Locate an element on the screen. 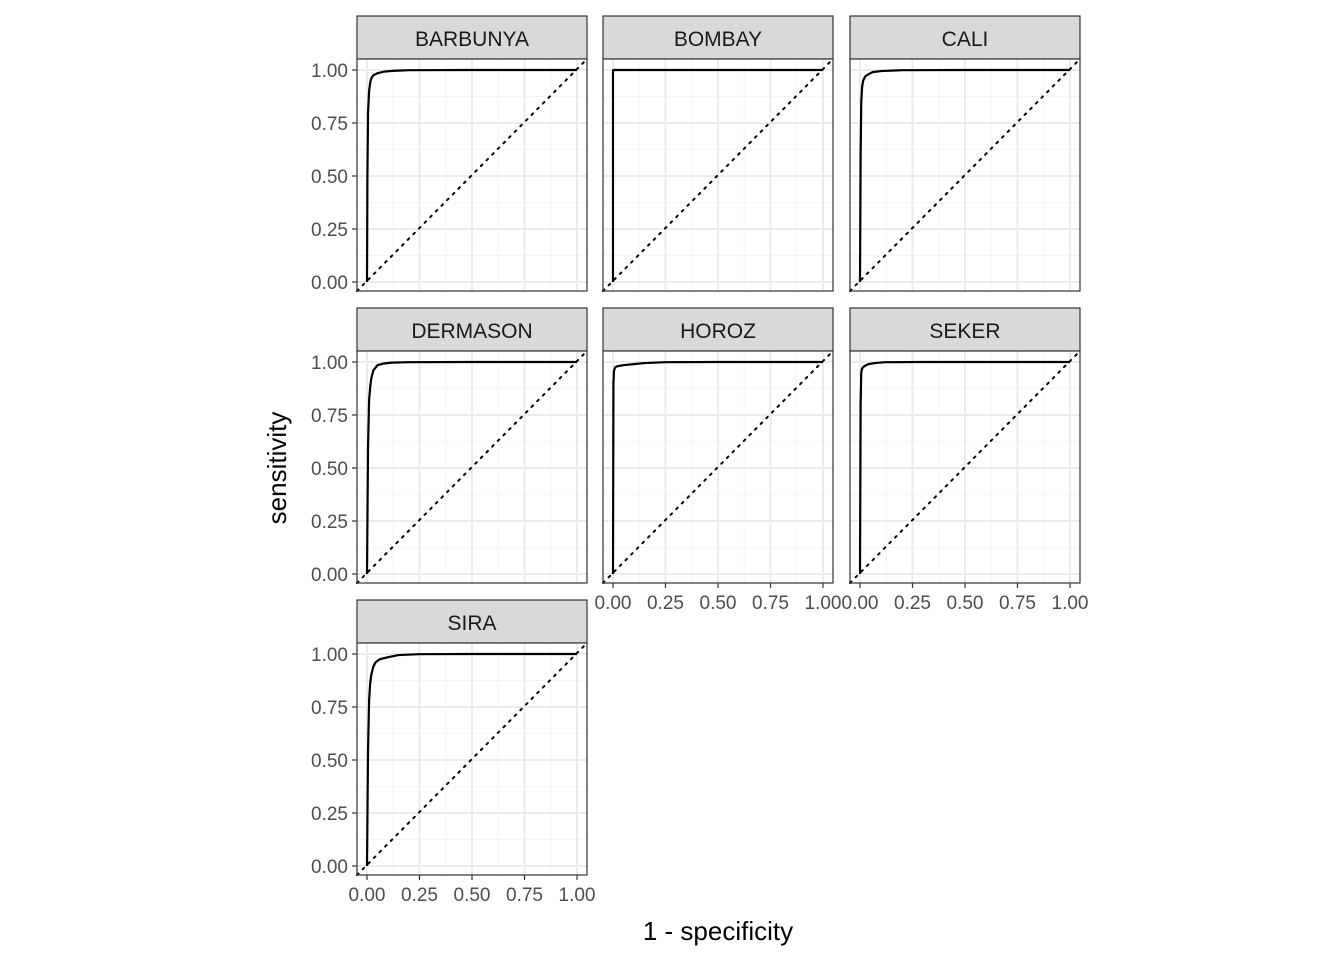  facet-strip-label: CALI is located at coordinates (965, 39).